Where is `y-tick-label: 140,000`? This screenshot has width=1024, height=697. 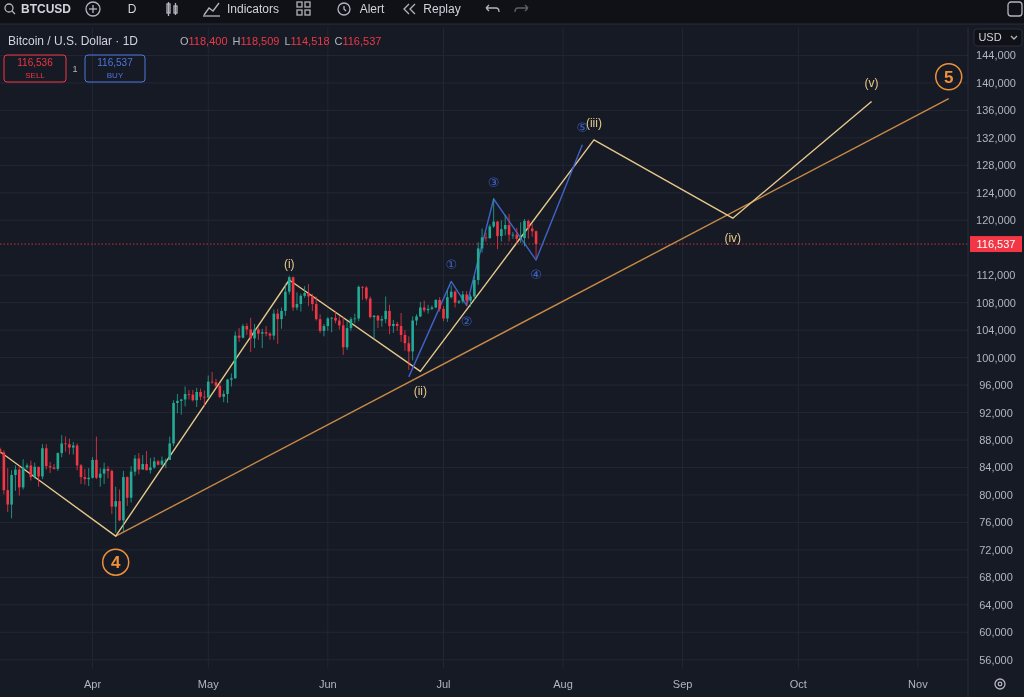 y-tick-label: 140,000 is located at coordinates (996, 82).